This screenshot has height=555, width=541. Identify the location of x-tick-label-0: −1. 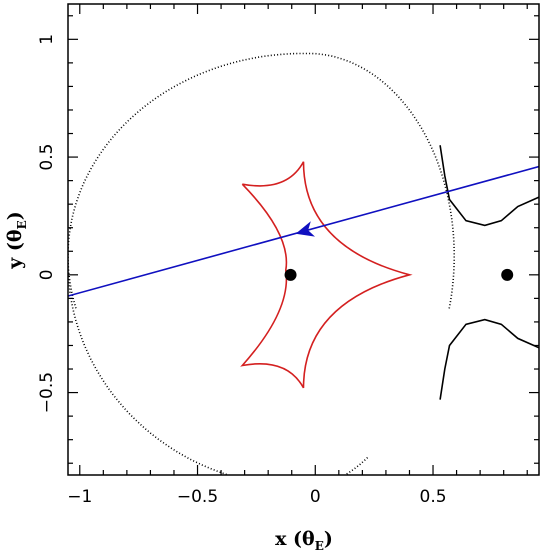
(79, 497).